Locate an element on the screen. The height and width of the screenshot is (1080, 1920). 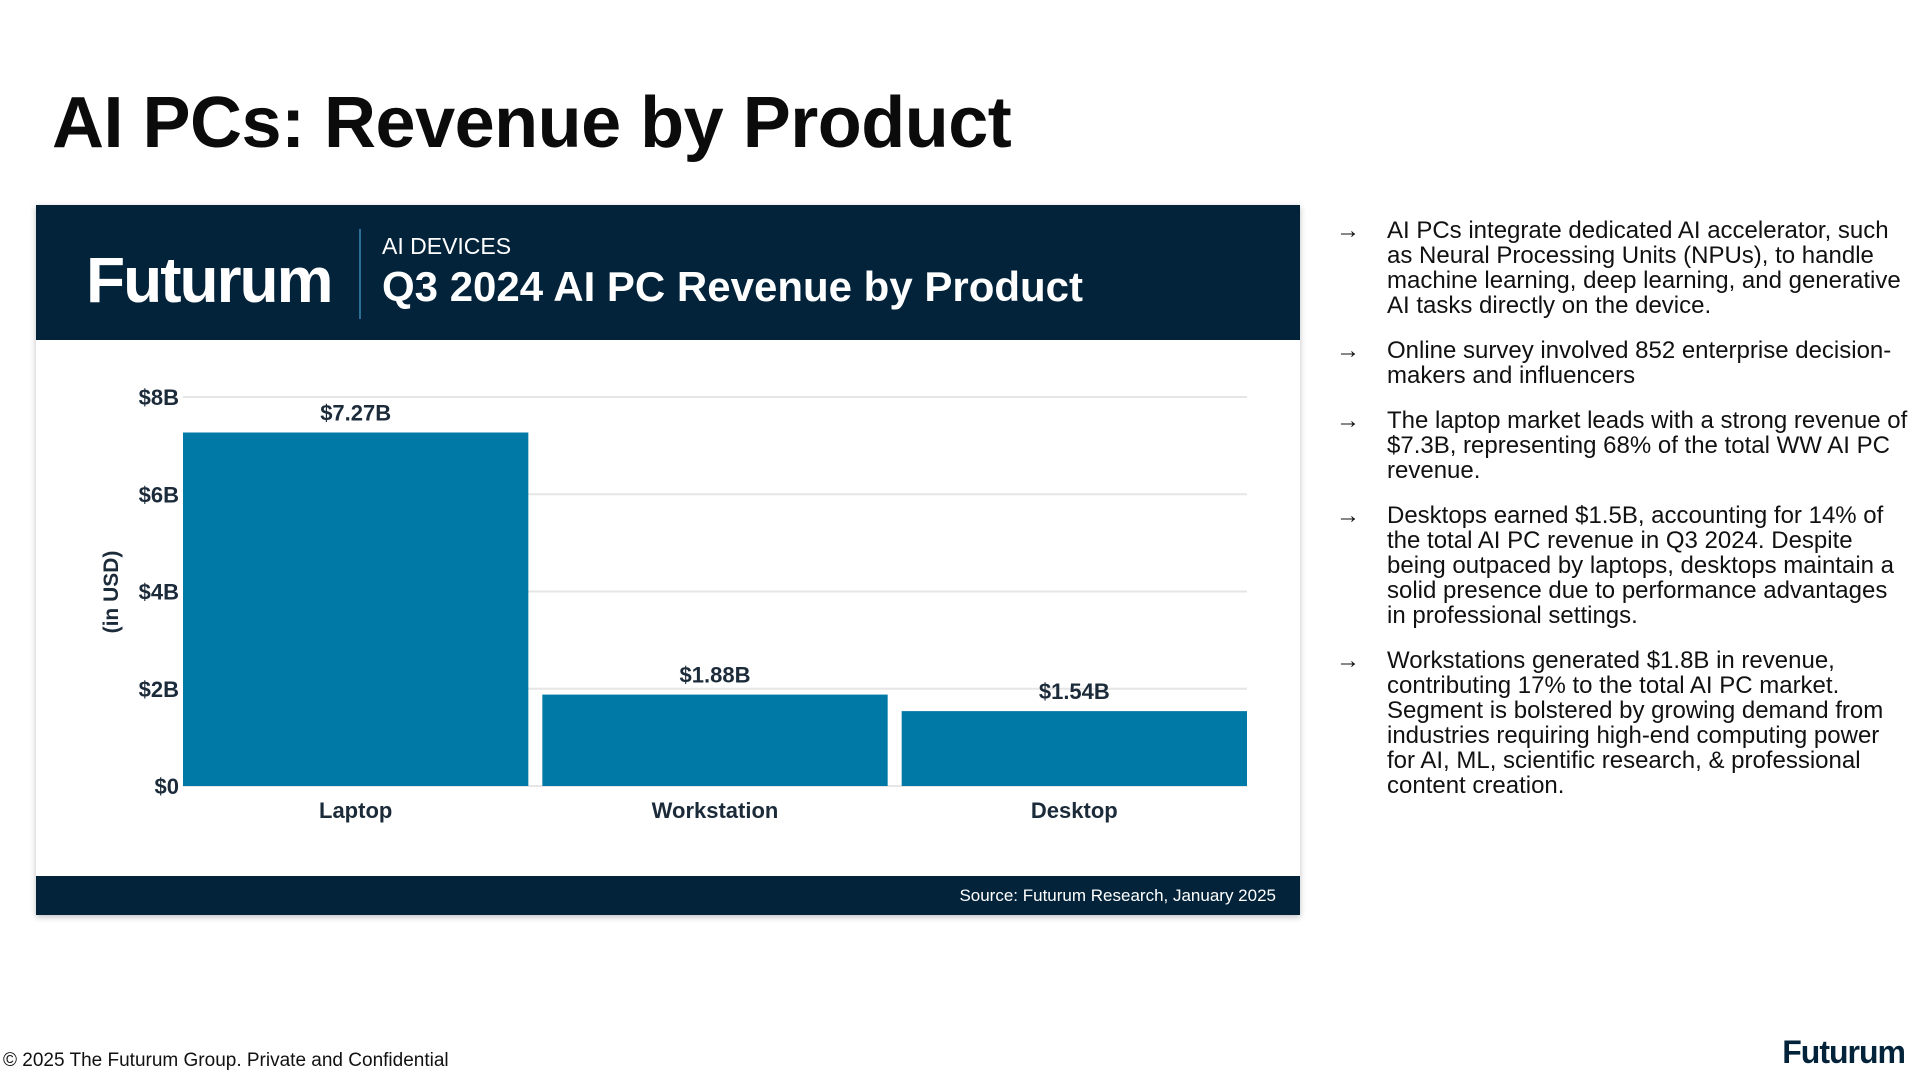
chart-title: Q3 2024 AI PC Revenue by Product is located at coordinates (733, 286).